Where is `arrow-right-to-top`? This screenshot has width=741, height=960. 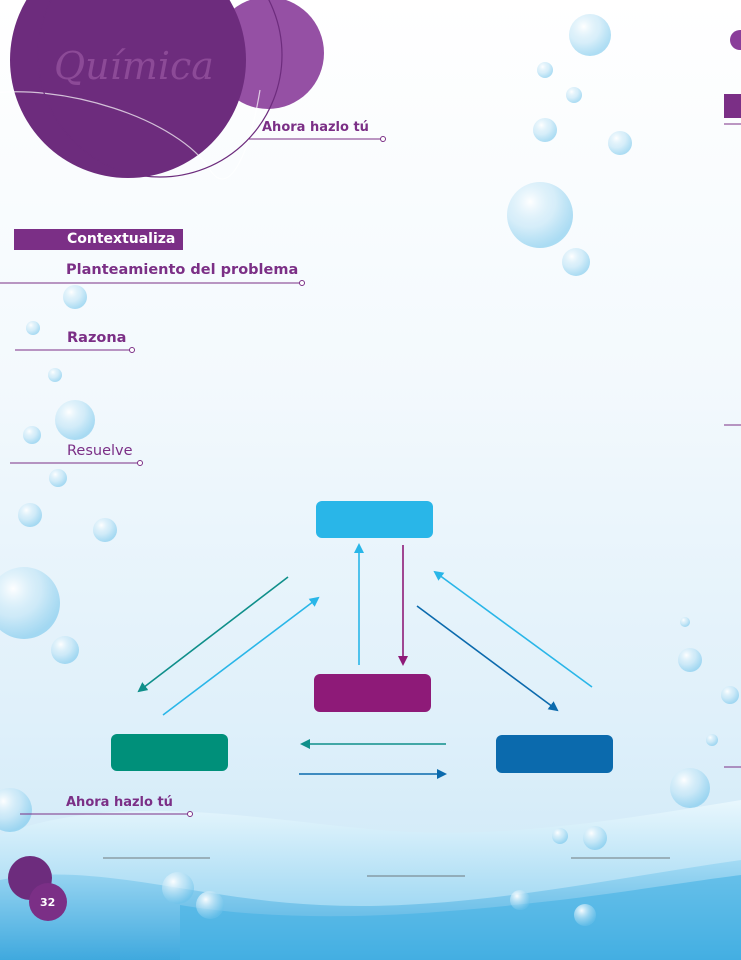 arrow-right-to-top is located at coordinates (513, 629).